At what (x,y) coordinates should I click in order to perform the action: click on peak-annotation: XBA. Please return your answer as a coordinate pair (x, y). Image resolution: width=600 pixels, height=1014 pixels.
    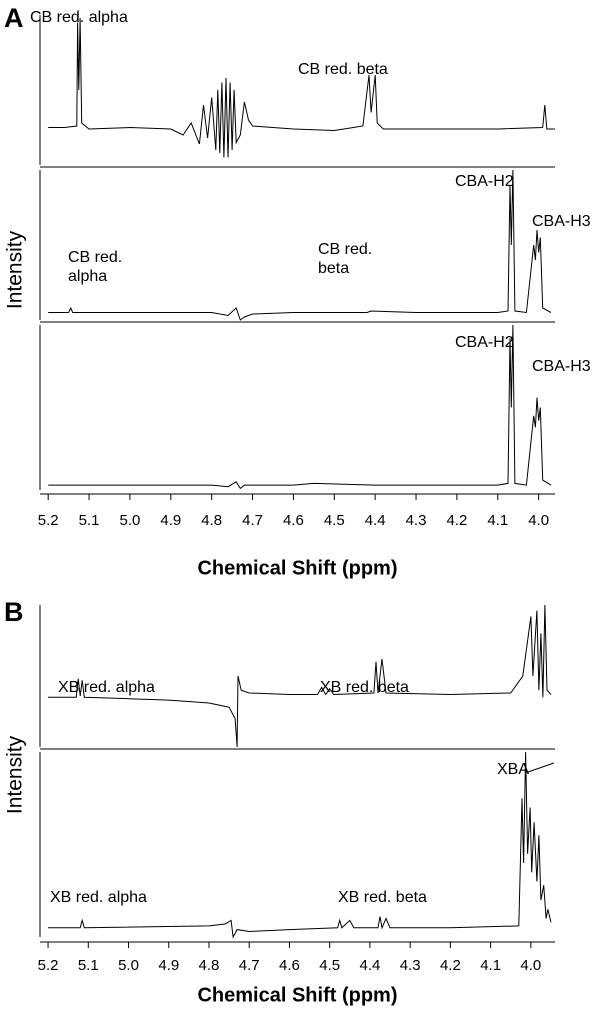
    Looking at the image, I should click on (513, 769).